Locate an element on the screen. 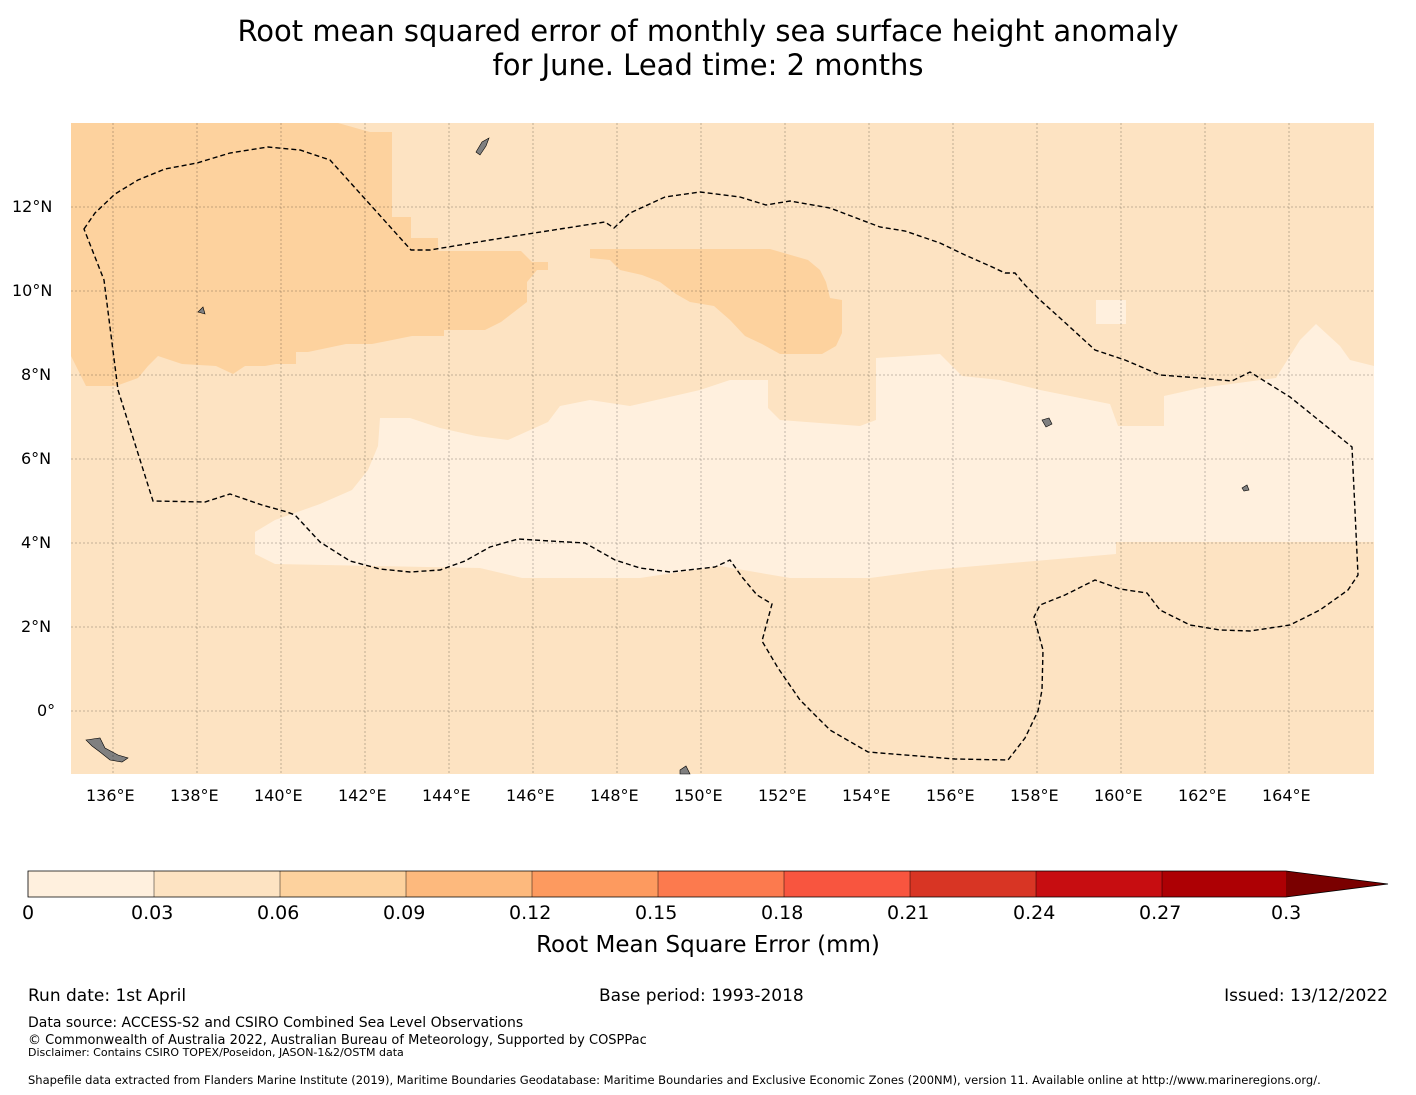  lon-label-146e: 146°E is located at coordinates (530, 795).